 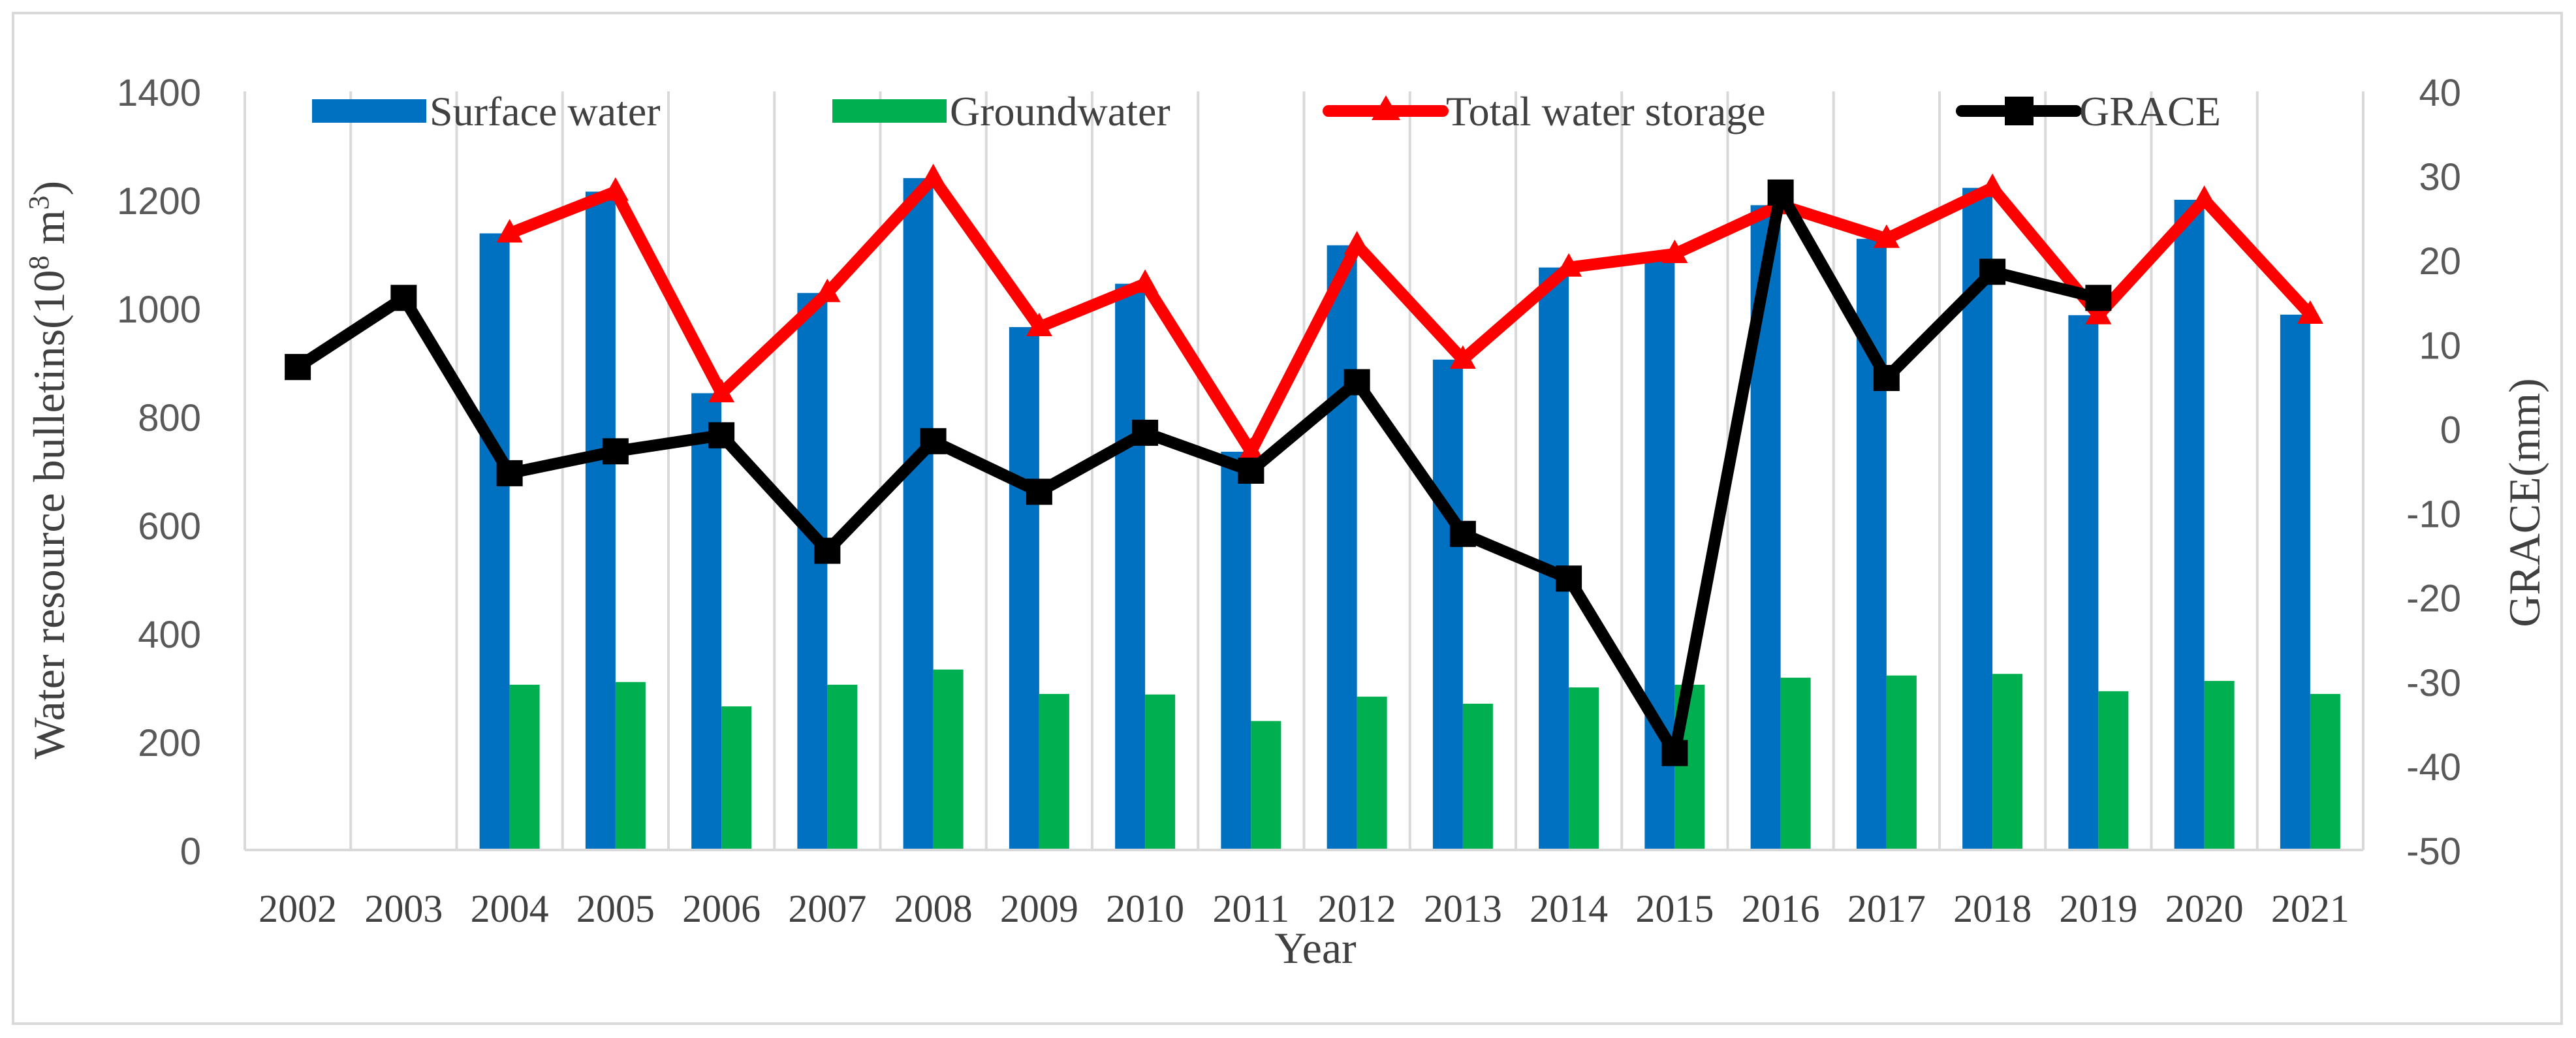 What do you see at coordinates (1463, 908) in the screenshot?
I see `x-tick-label: 2013` at bounding box center [1463, 908].